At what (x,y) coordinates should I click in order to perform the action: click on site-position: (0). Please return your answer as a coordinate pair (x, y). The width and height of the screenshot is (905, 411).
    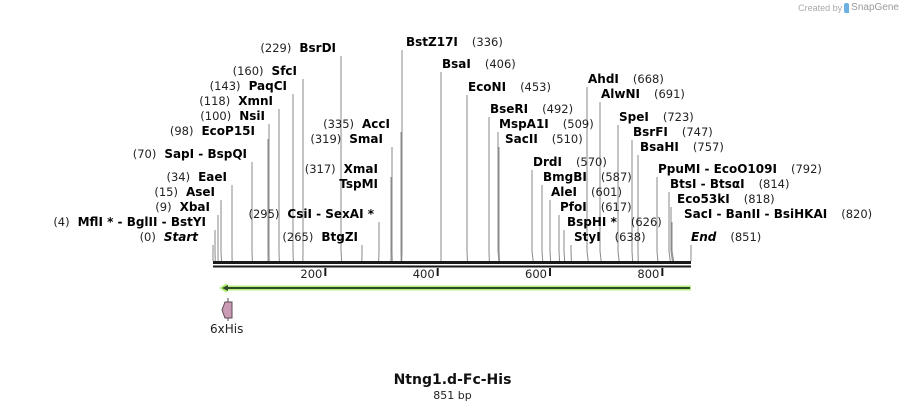
    Looking at the image, I should click on (148, 237).